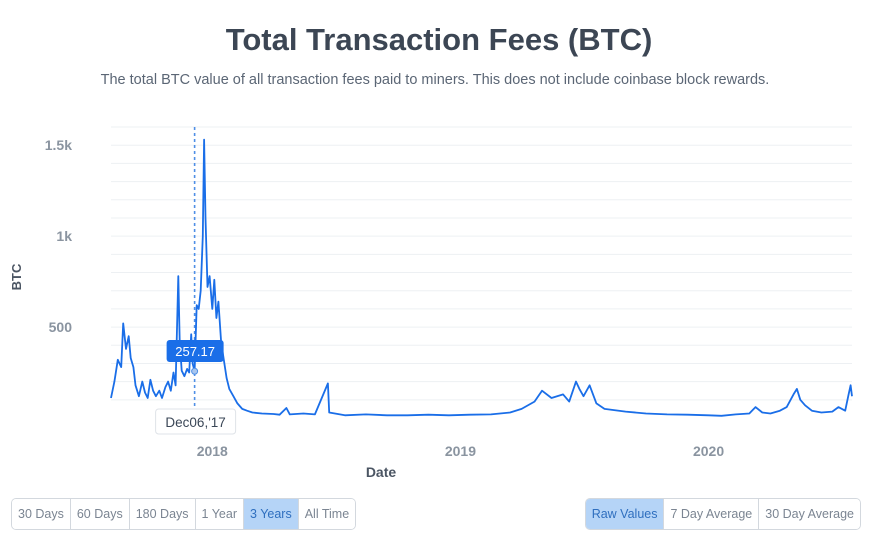 The height and width of the screenshot is (535, 878). I want to click on value-mode-selector: Raw Values 7 Day Average 30 Day Average, so click(722, 514).